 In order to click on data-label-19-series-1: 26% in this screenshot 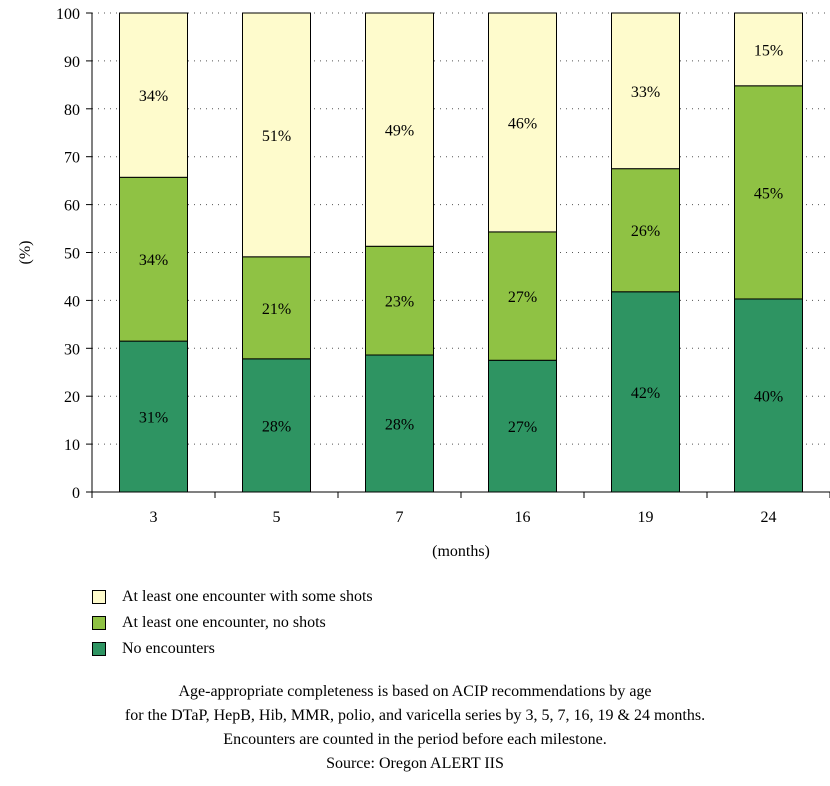, I will do `click(645, 231)`.